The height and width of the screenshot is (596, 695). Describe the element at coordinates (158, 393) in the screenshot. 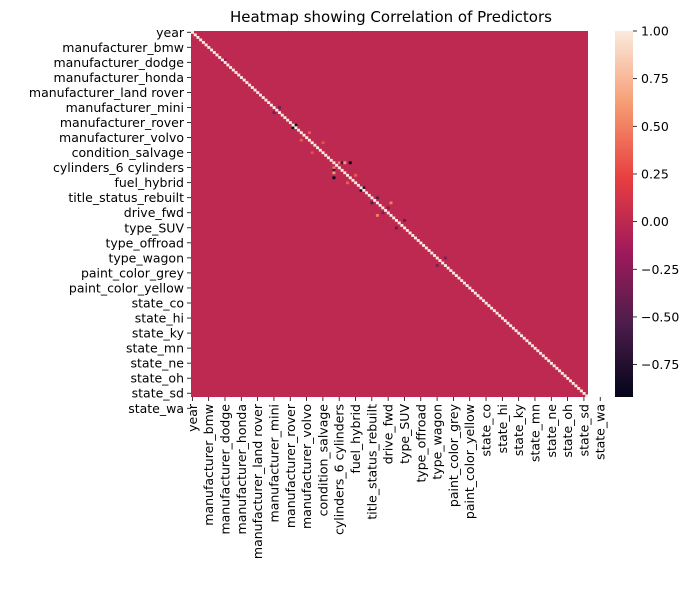

I see `y-tick-label: state_sd` at that location.